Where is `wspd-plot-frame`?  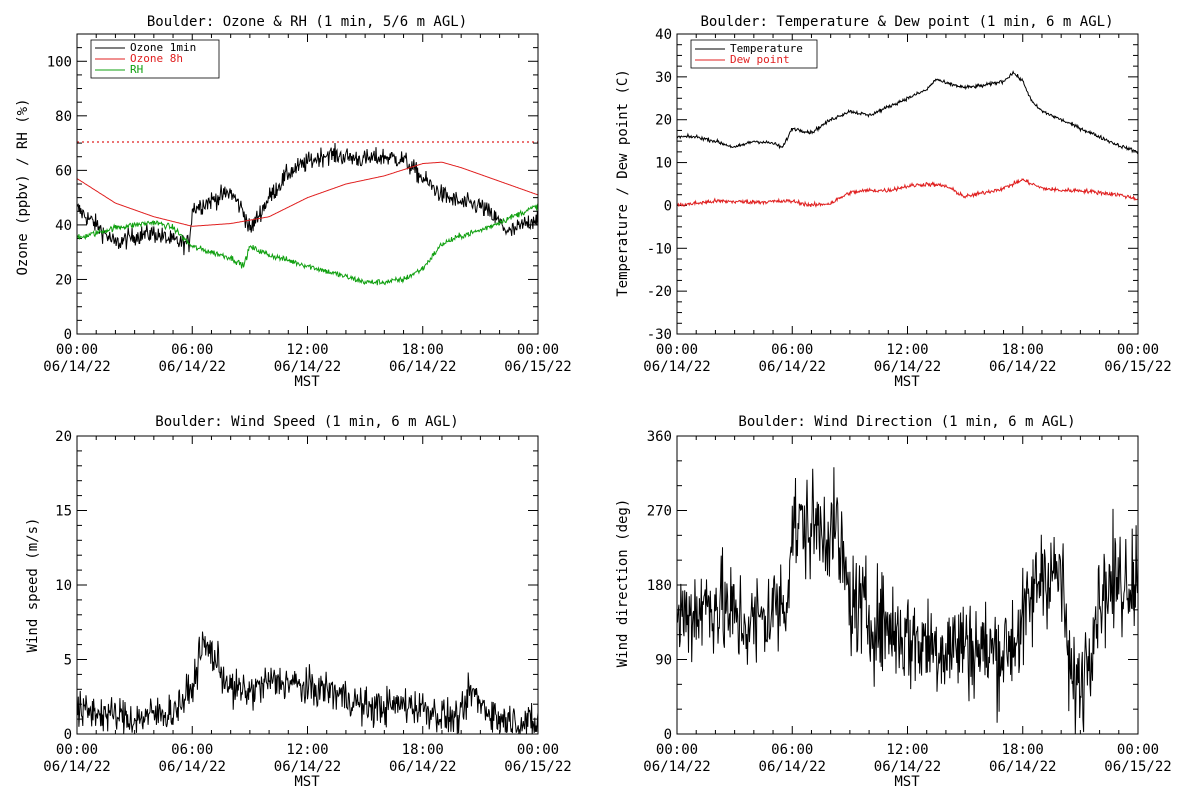 wspd-plot-frame is located at coordinates (307, 585).